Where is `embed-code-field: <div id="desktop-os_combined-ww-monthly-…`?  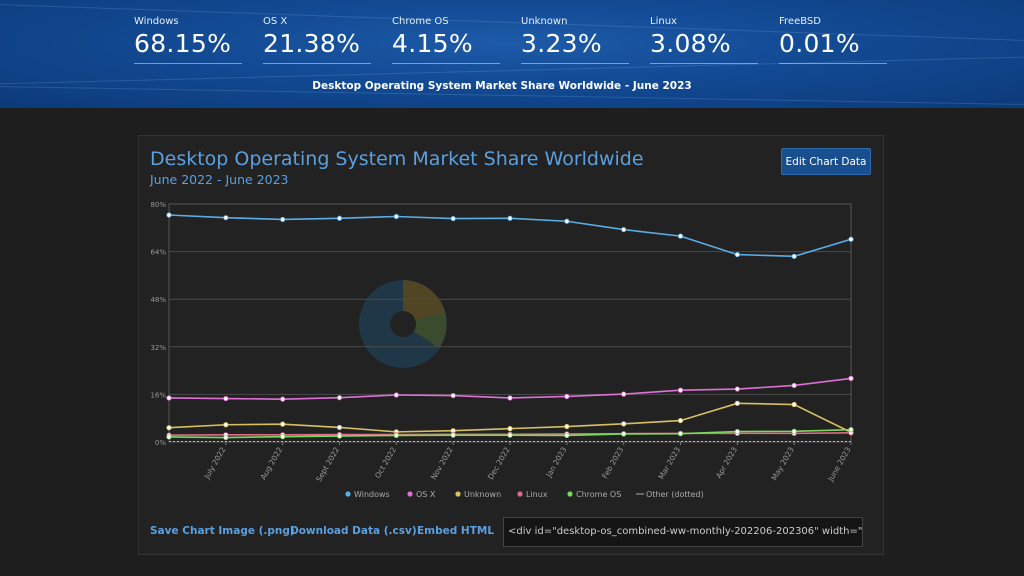
embed-code-field: <div id="desktop-os_combined-ww-monthly-… is located at coordinates (683, 532).